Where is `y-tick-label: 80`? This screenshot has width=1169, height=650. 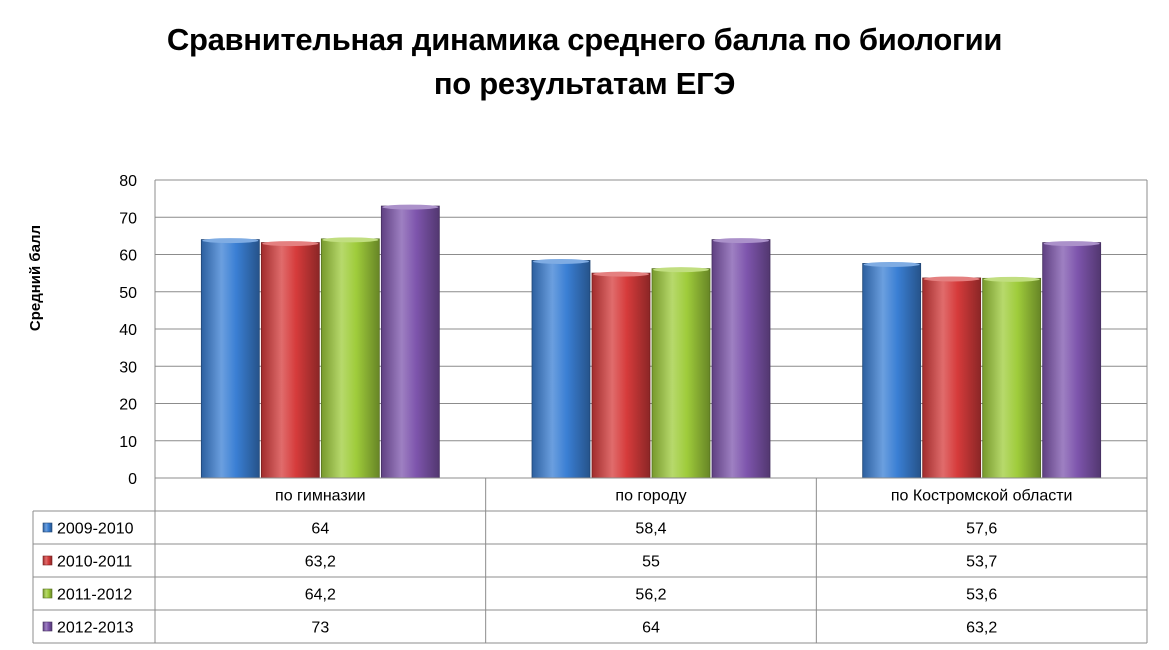
y-tick-label: 80 is located at coordinates (128, 181).